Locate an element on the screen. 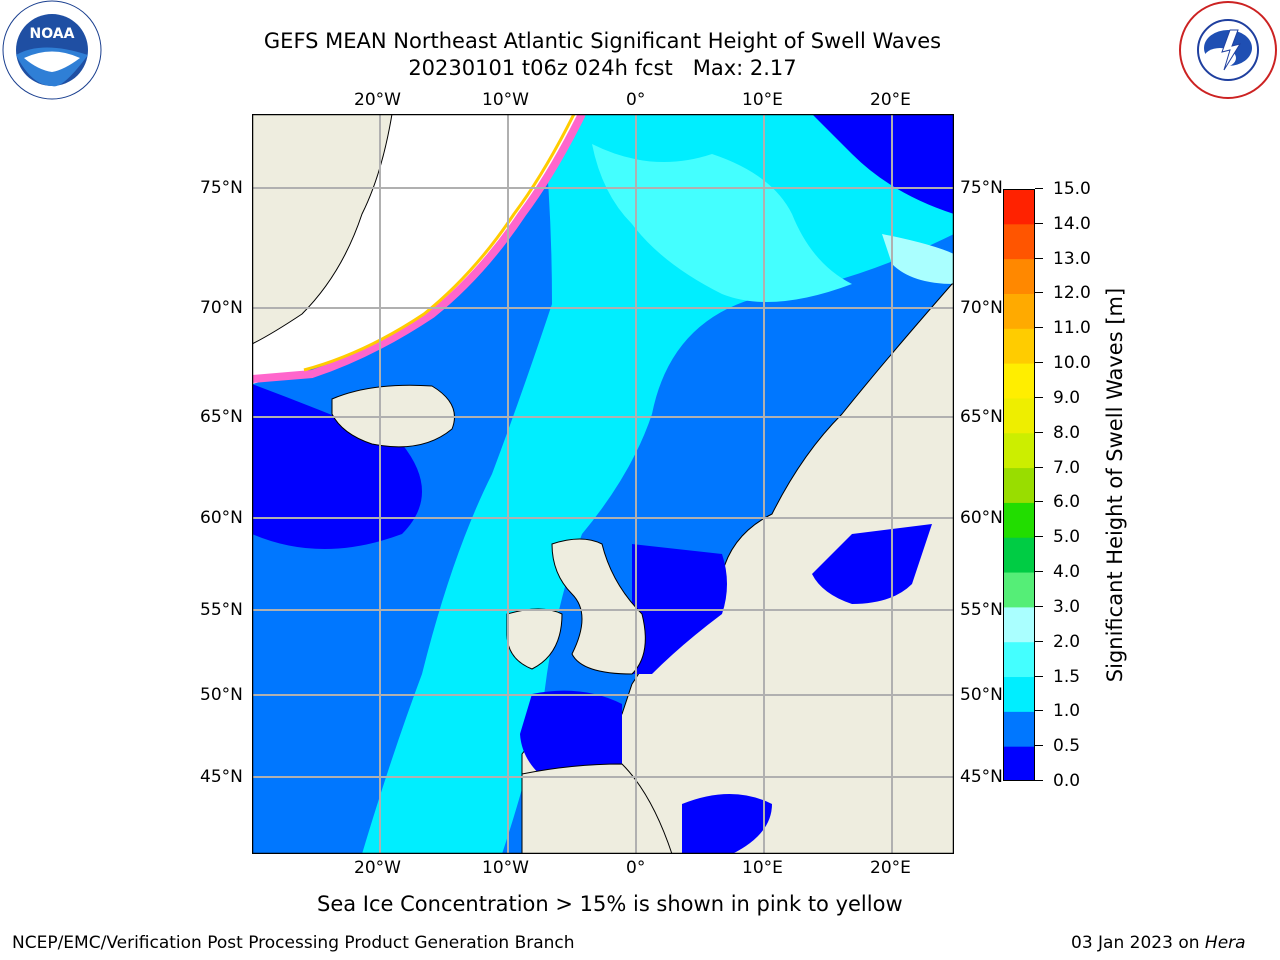 The width and height of the screenshot is (1280, 960). footer-date-text: 03 Jan 2023 on is located at coordinates (1138, 943).